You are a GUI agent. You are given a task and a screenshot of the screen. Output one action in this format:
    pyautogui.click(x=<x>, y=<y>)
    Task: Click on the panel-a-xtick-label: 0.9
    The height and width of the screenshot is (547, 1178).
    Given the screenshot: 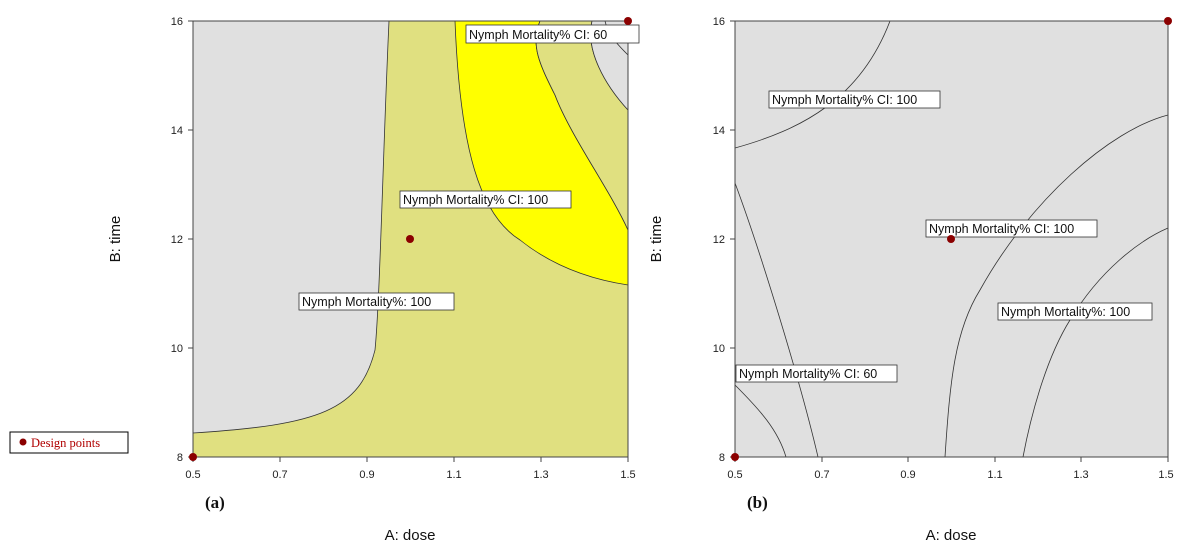 What is the action you would take?
    pyautogui.click(x=366, y=475)
    